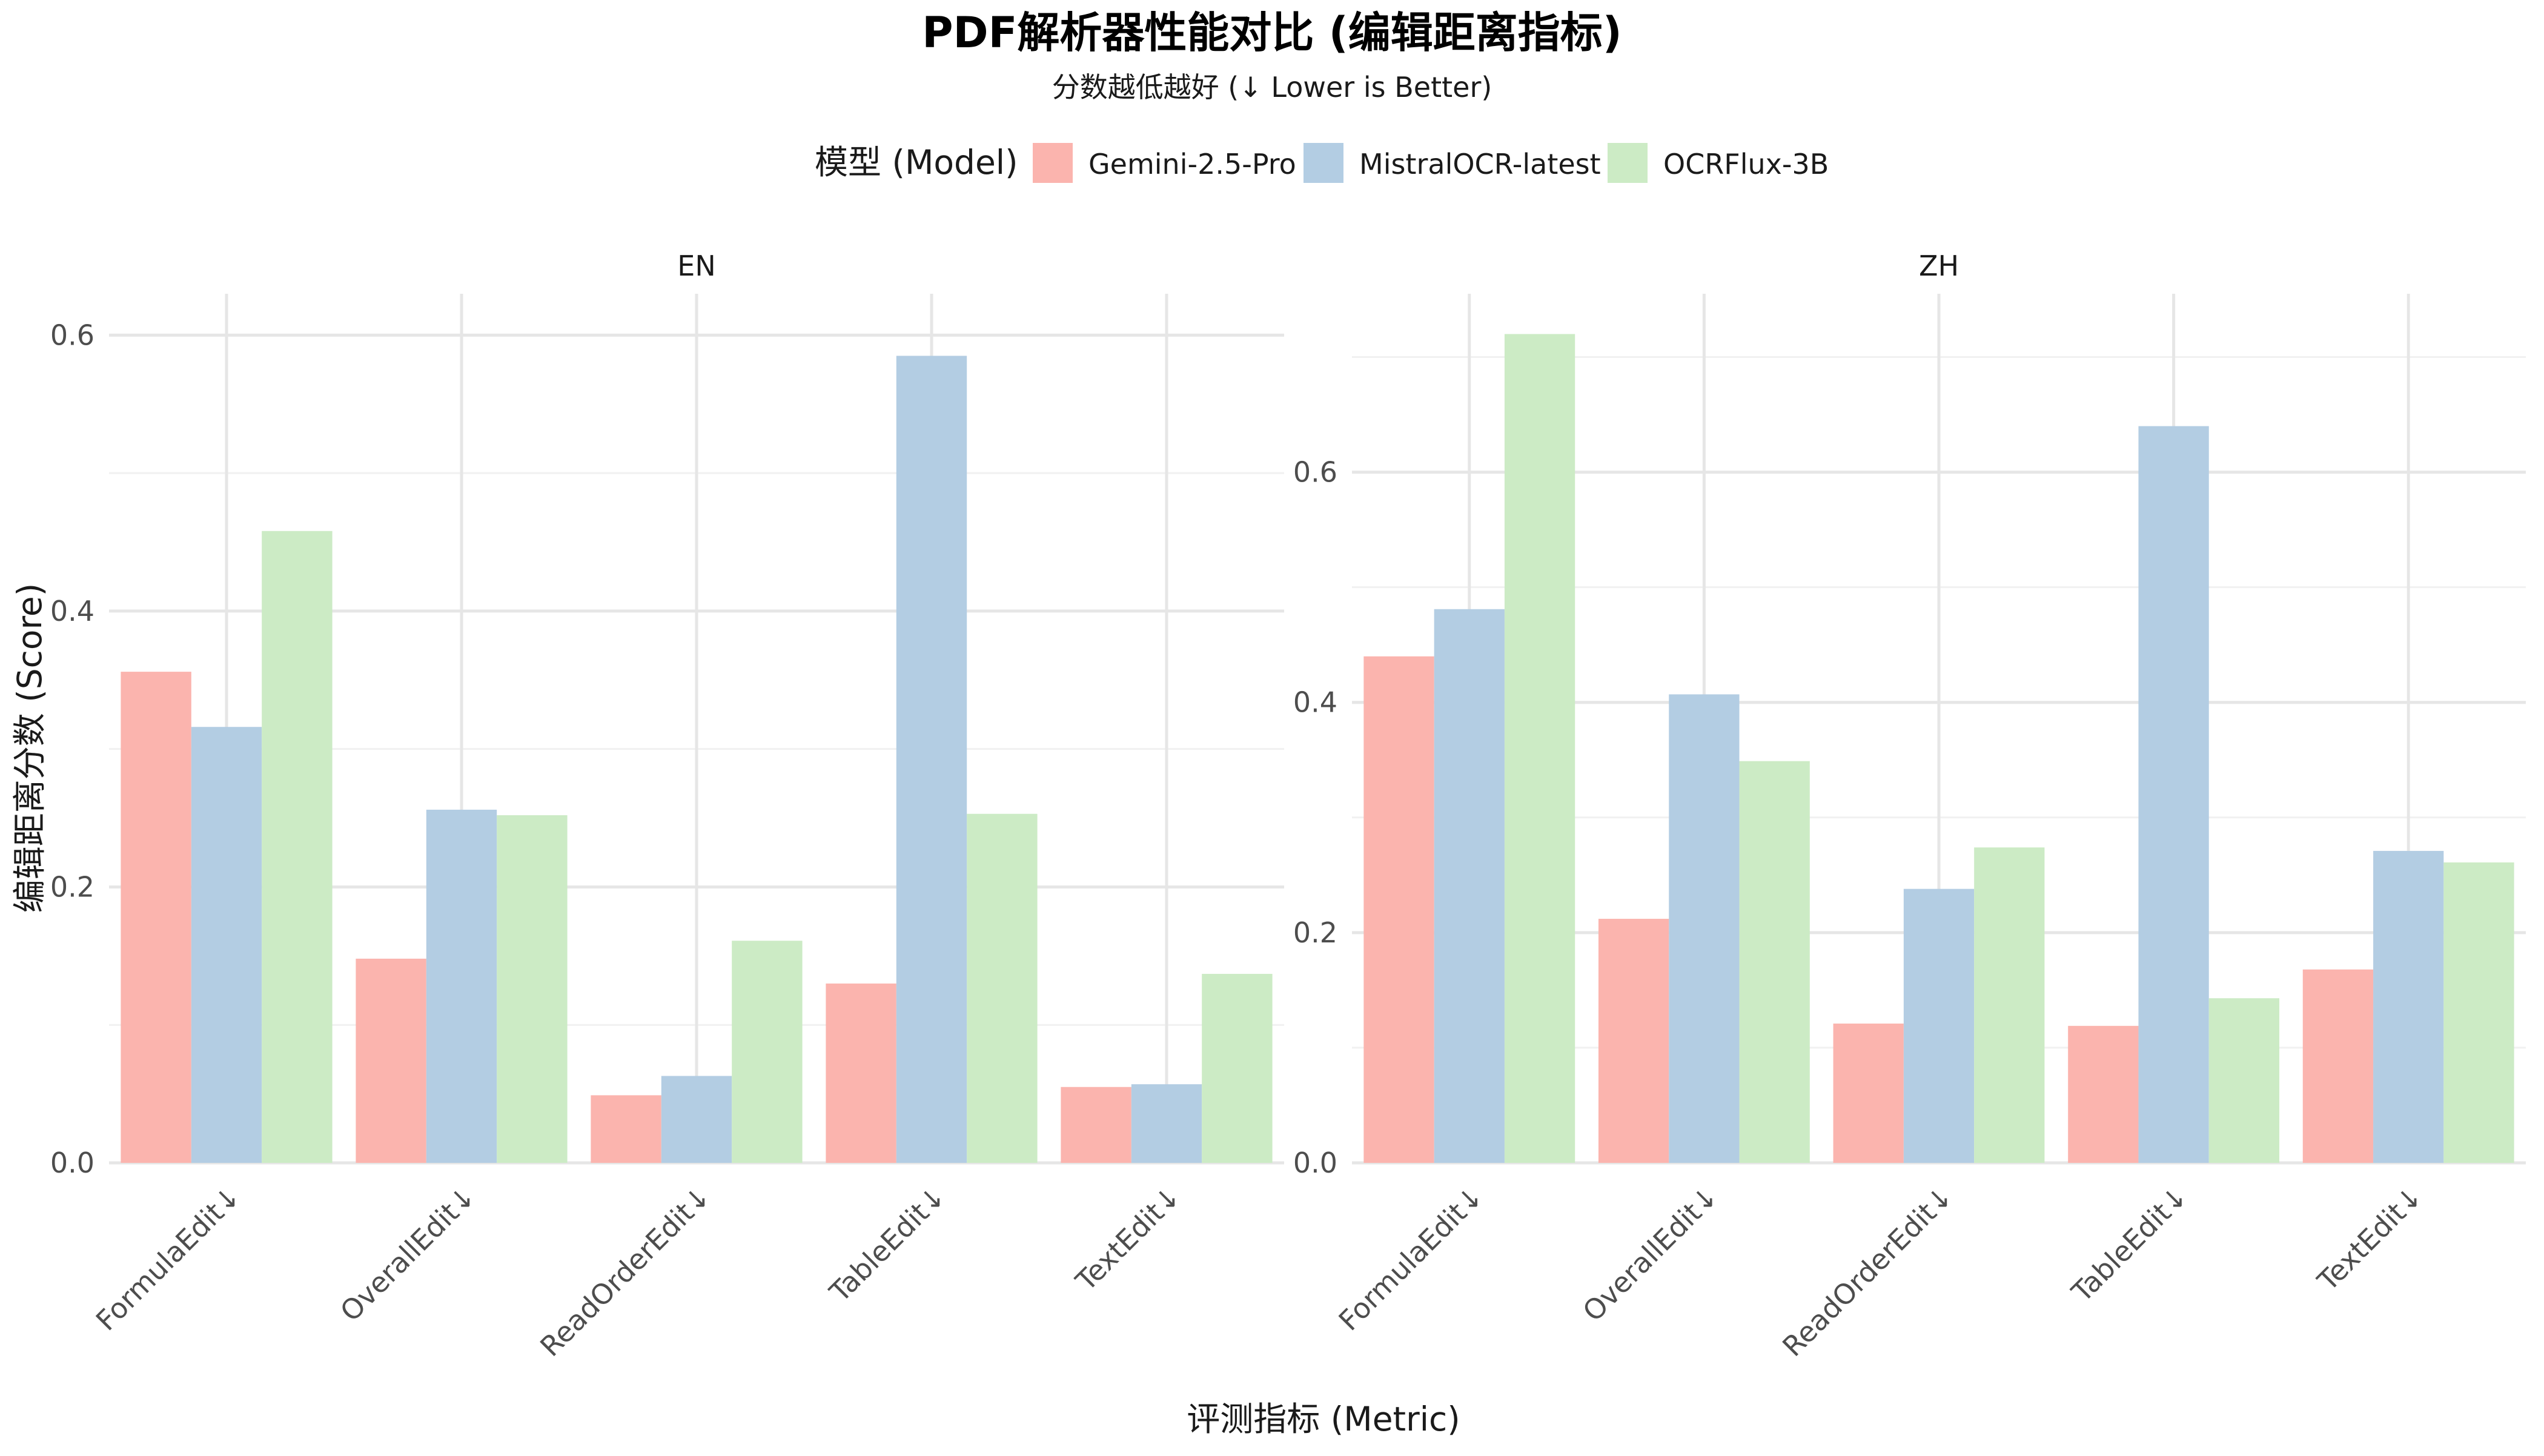 This screenshot has height=1456, width=2544. What do you see at coordinates (1323, 1419) in the screenshot?
I see `x-axis-title: 评测指标 (Metric)` at bounding box center [1323, 1419].